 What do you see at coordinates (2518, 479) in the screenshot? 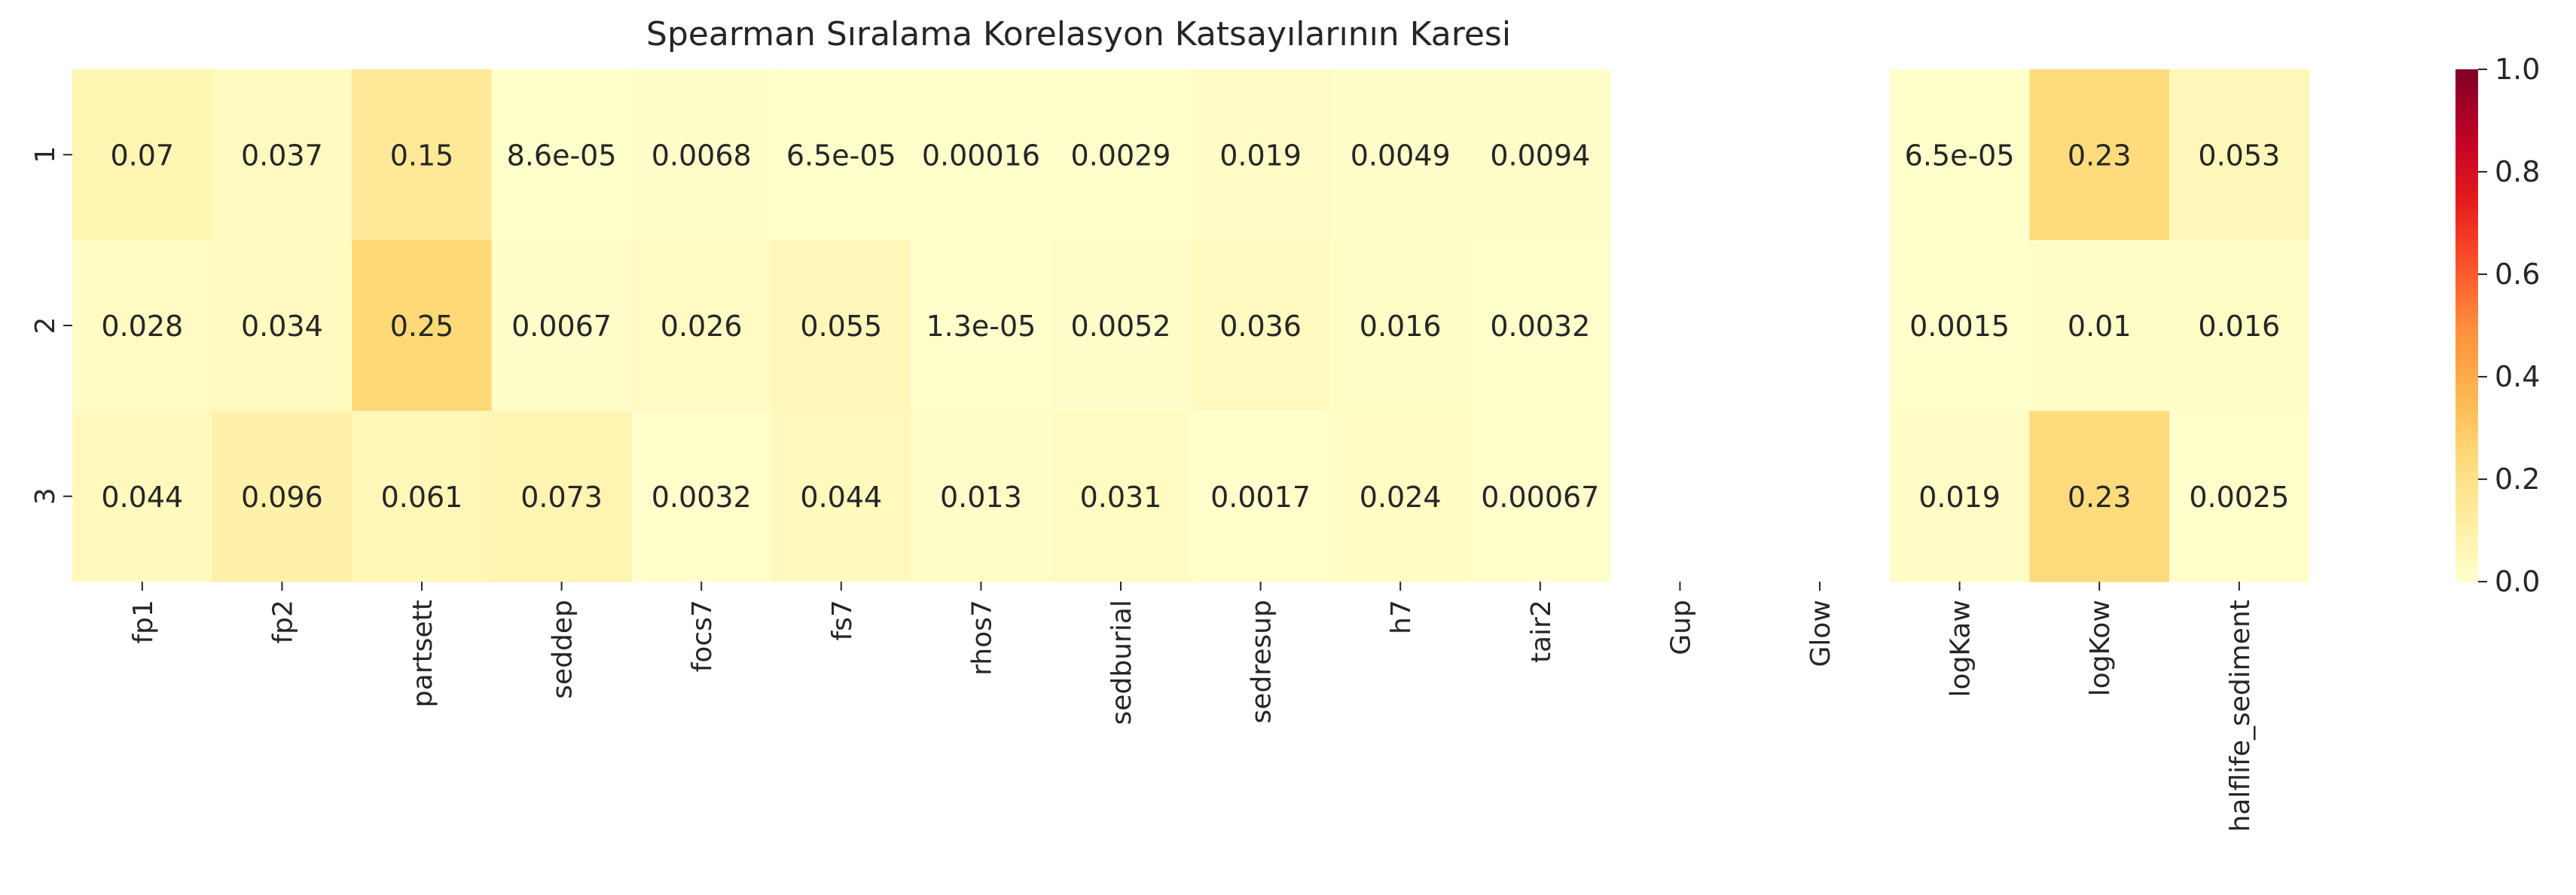
I see `colorbar-tick-label: 0.2` at bounding box center [2518, 479].